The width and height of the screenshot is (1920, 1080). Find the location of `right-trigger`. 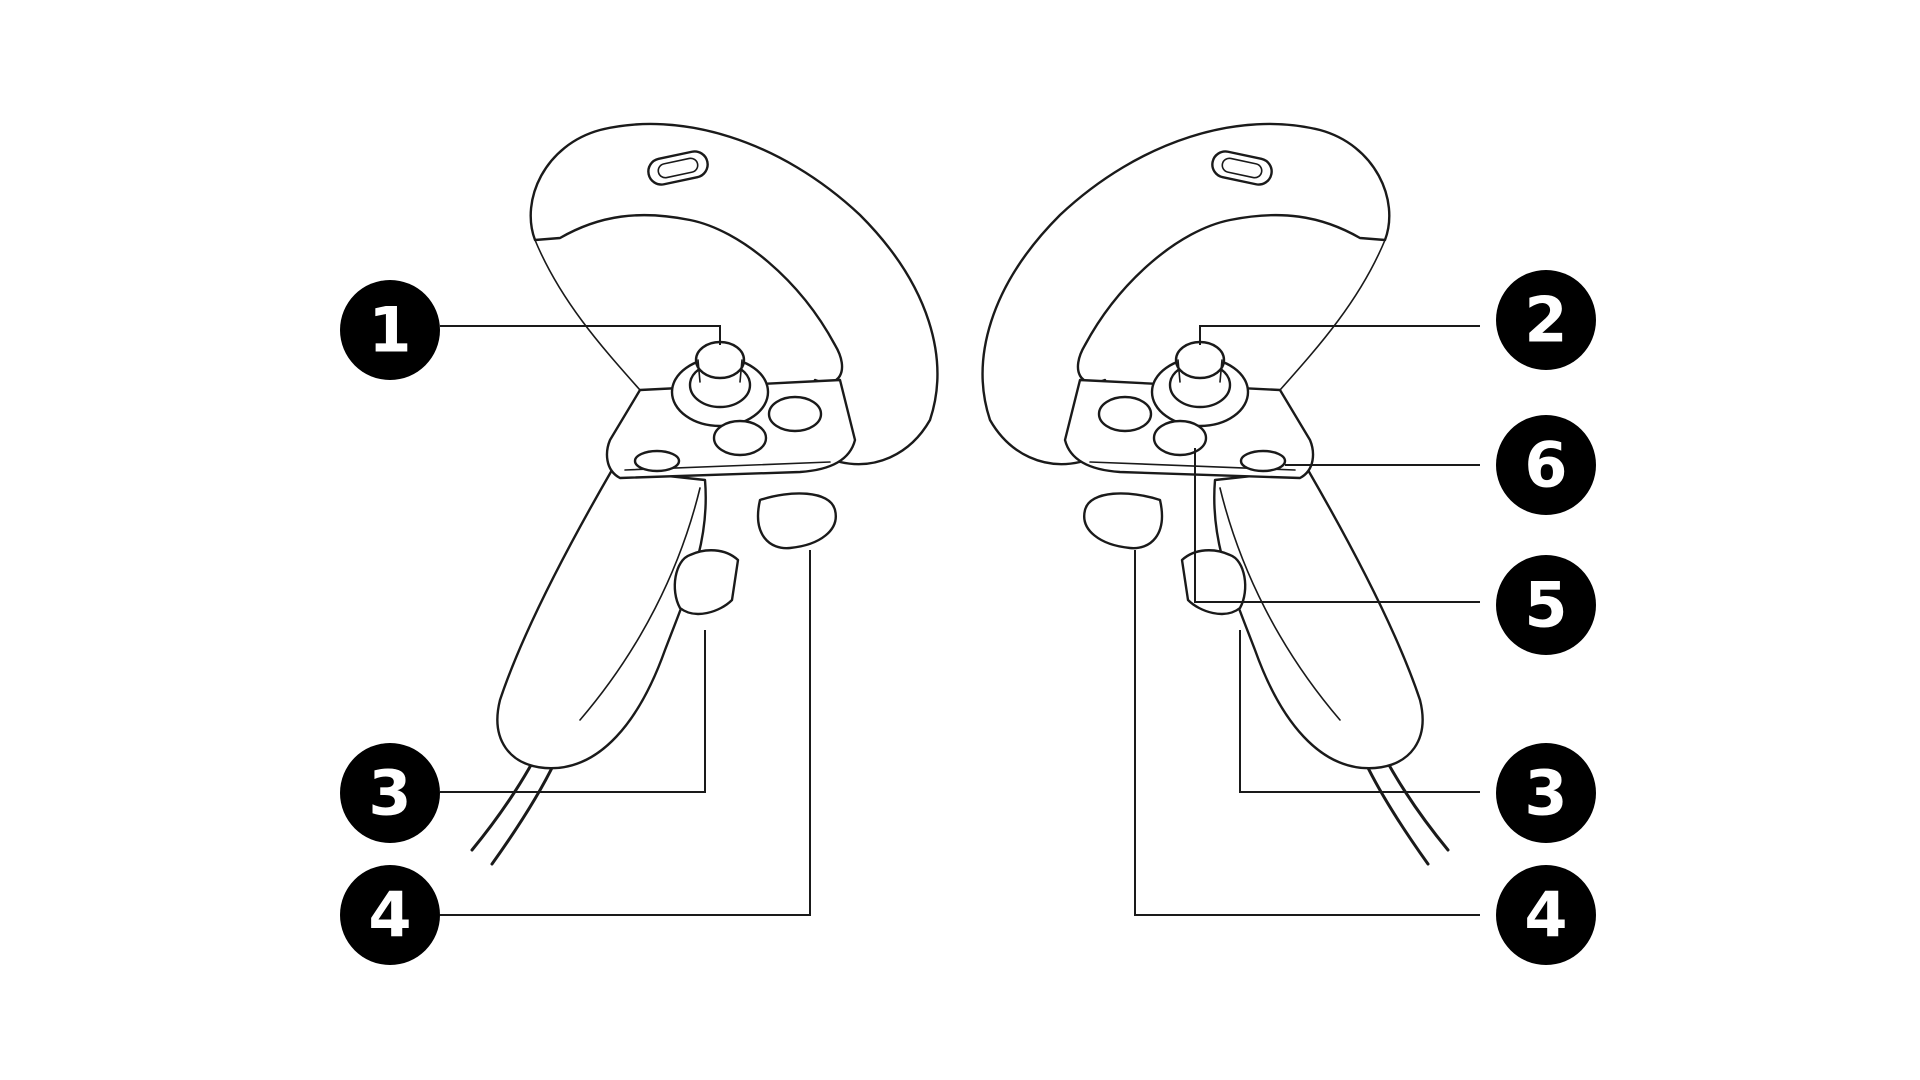

right-trigger is located at coordinates (1123, 521).